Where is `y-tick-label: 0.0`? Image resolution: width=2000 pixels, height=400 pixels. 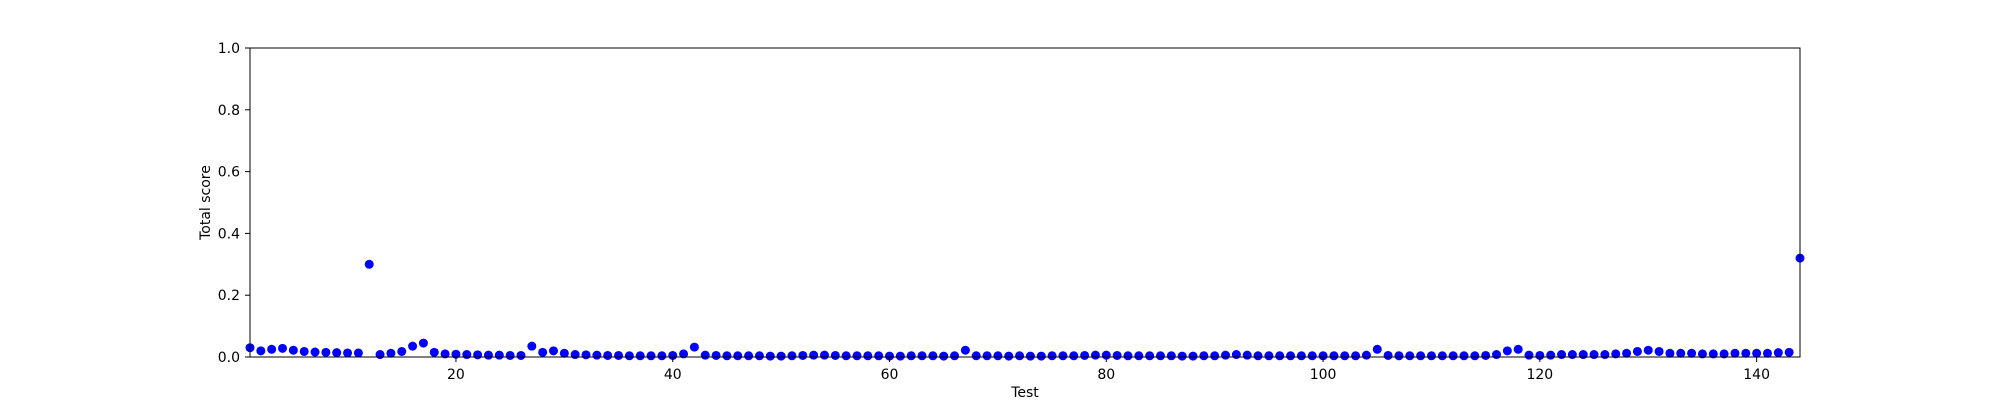 y-tick-label: 0.0 is located at coordinates (229, 358).